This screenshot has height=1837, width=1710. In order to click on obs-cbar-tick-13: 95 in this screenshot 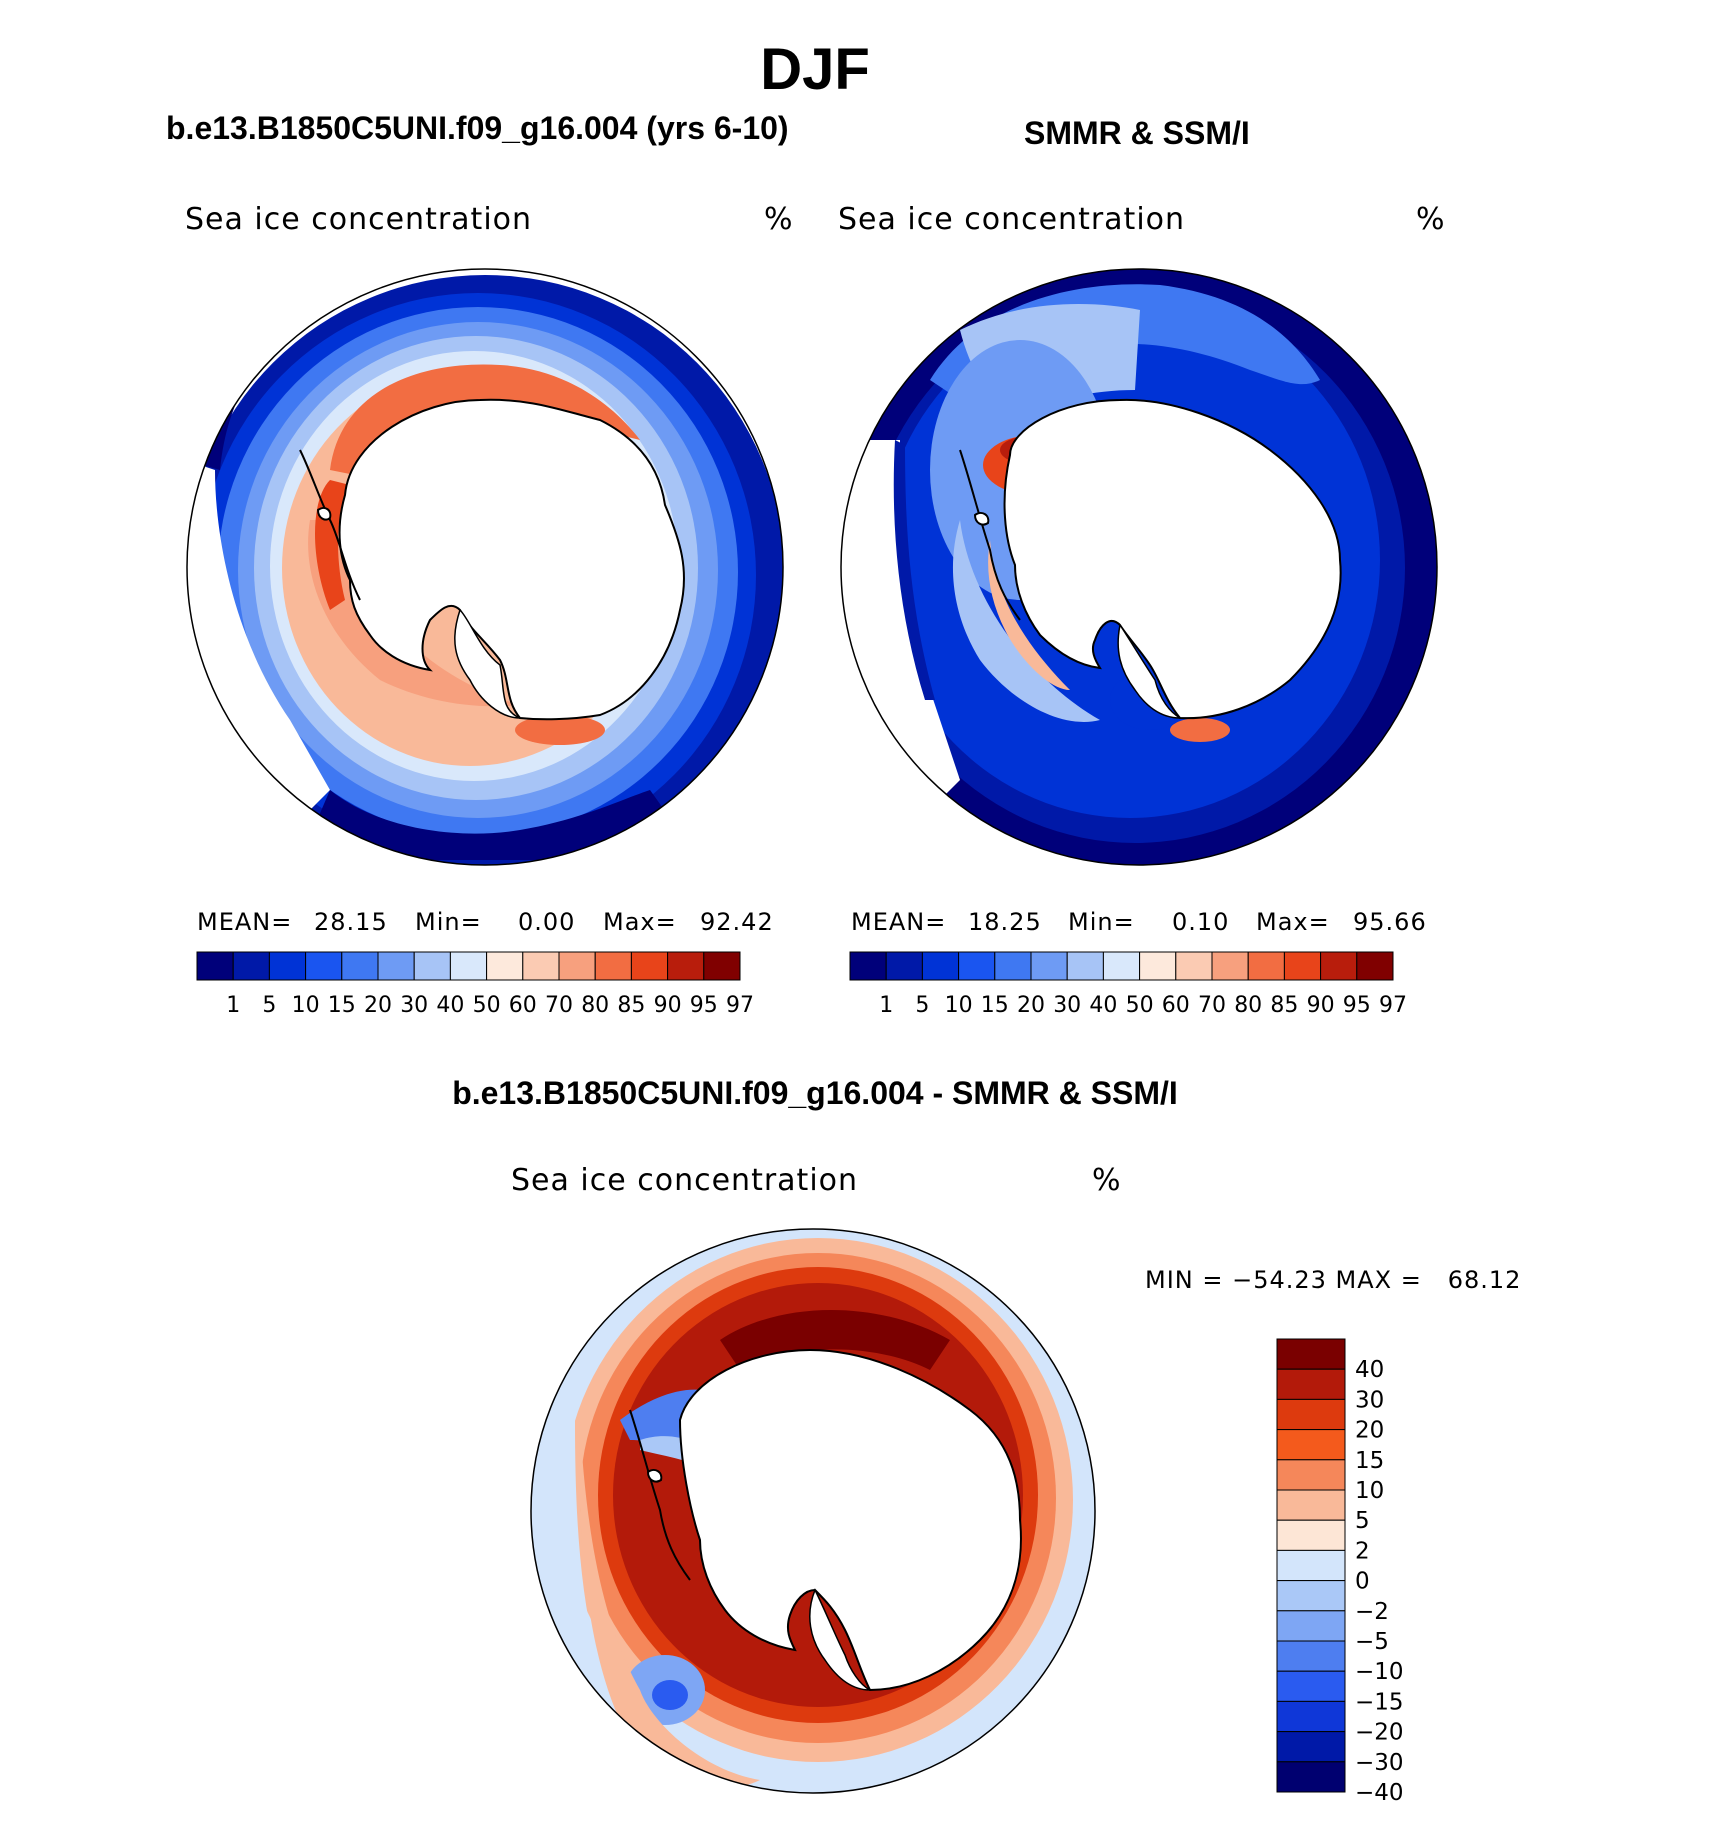, I will do `click(1357, 1005)`.